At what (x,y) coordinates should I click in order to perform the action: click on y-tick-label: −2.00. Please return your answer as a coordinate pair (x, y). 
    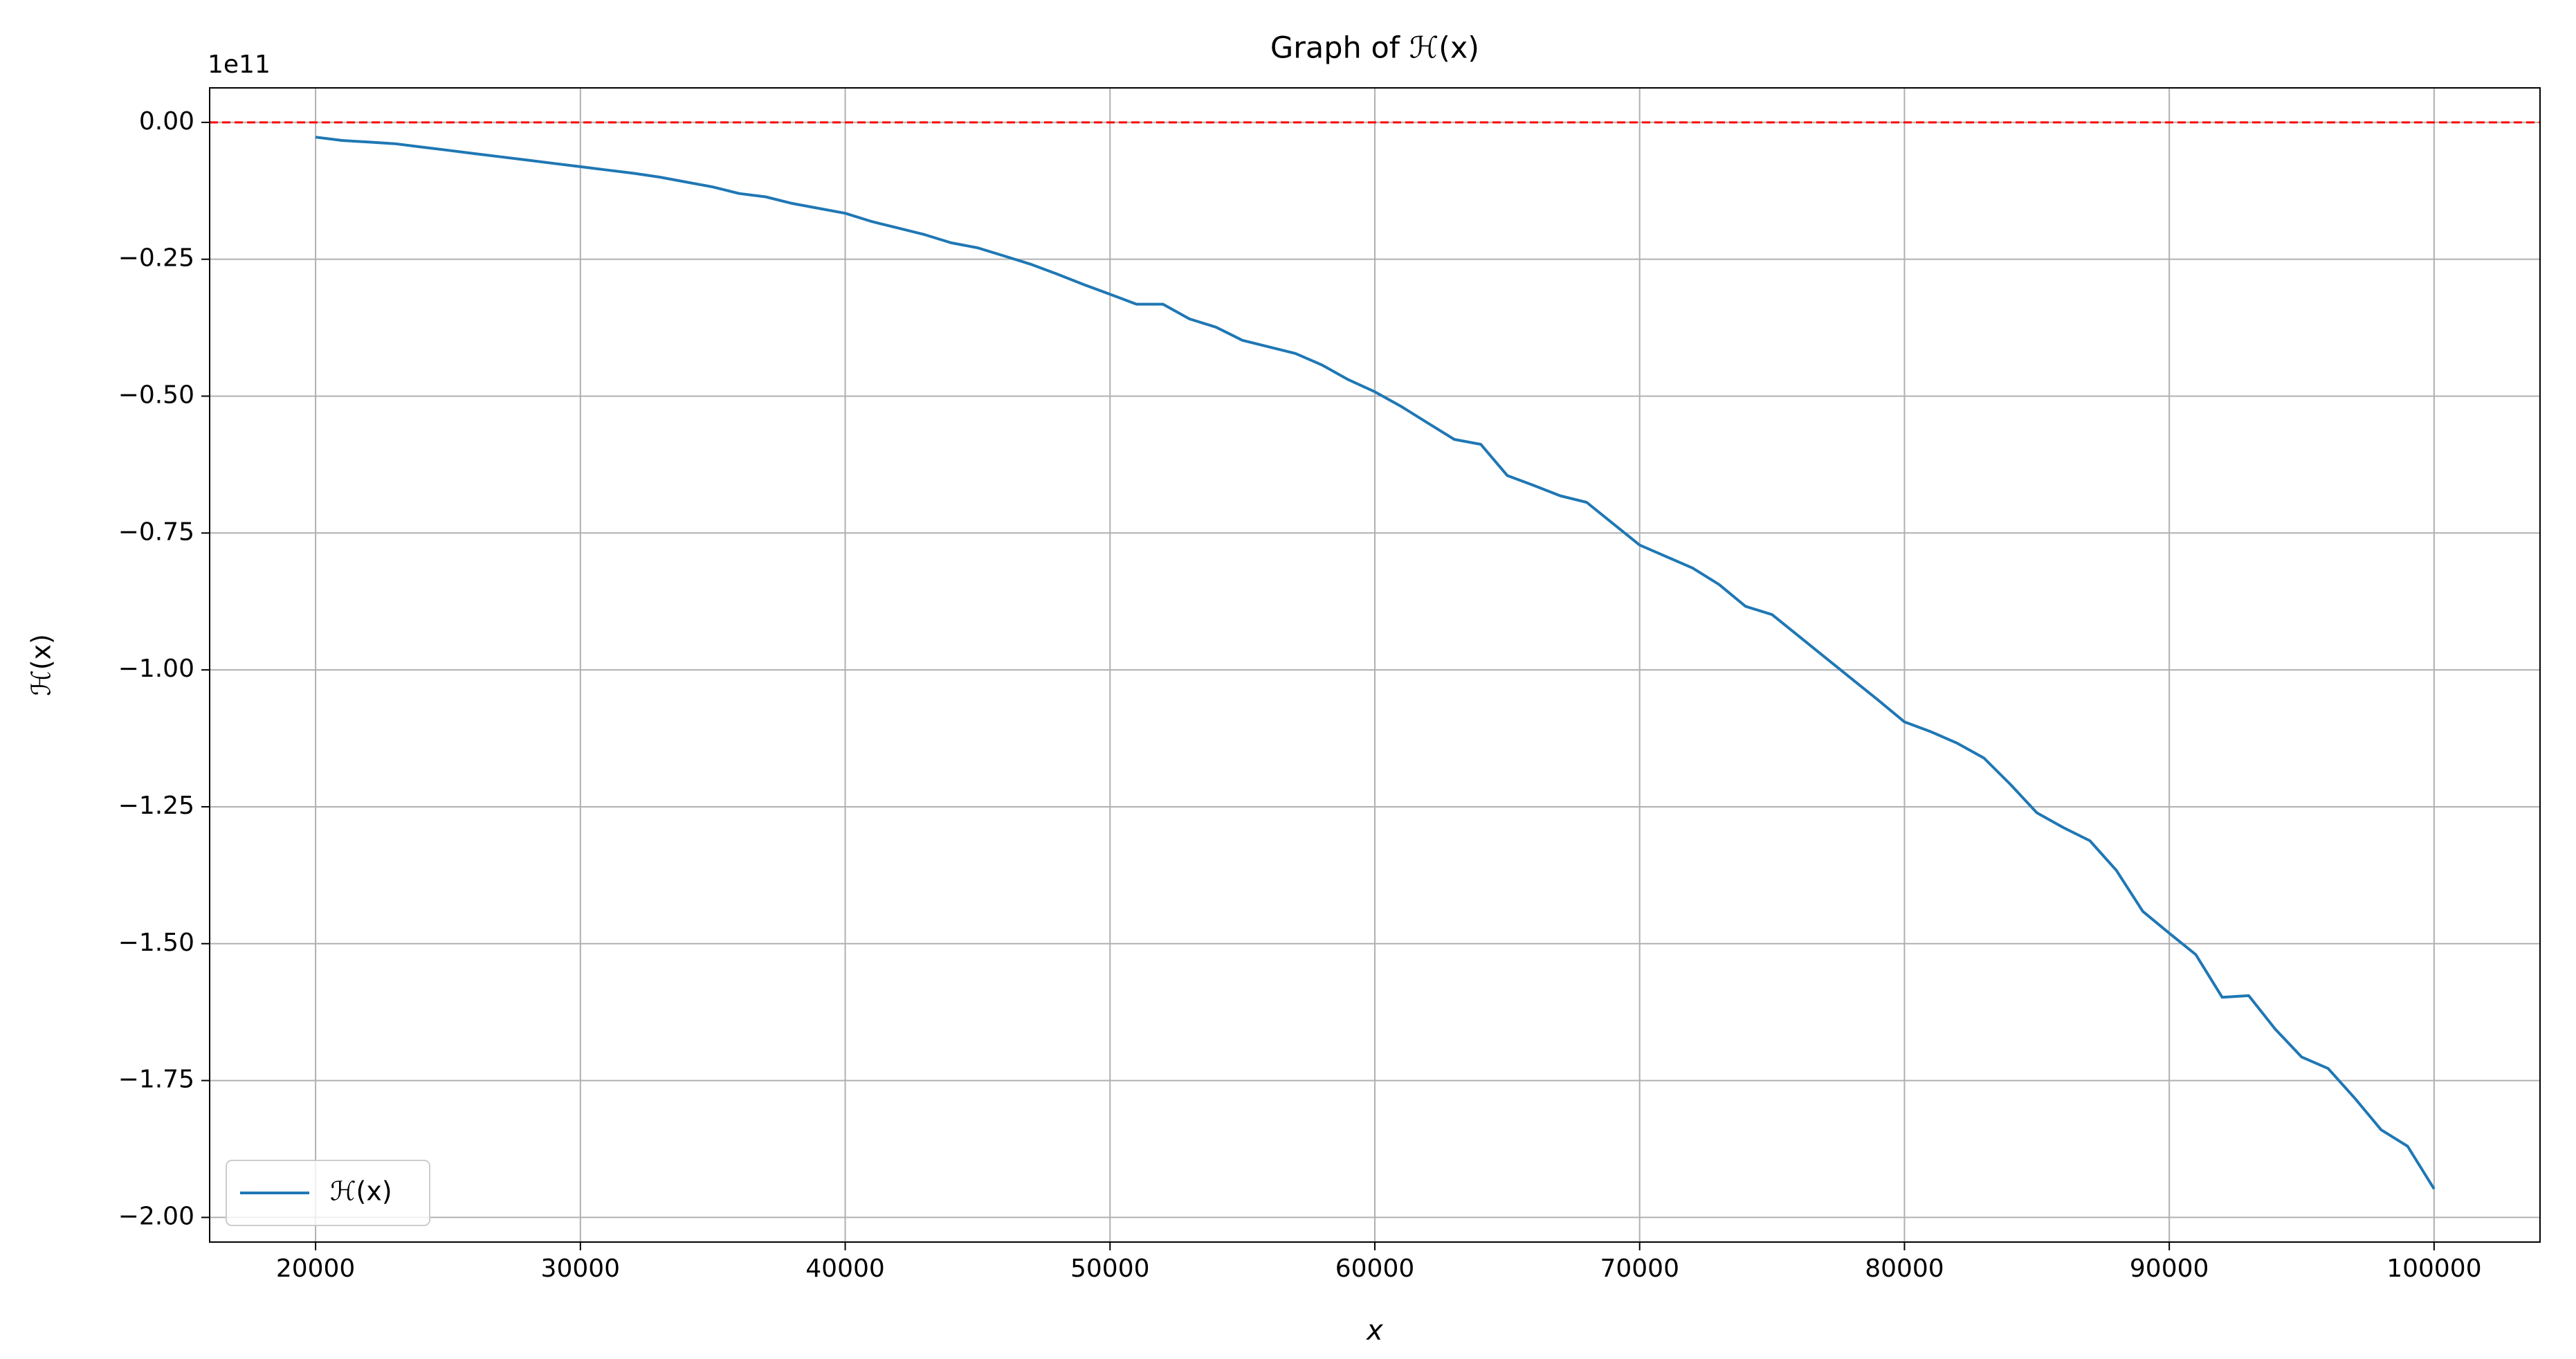
    Looking at the image, I should click on (156, 1216).